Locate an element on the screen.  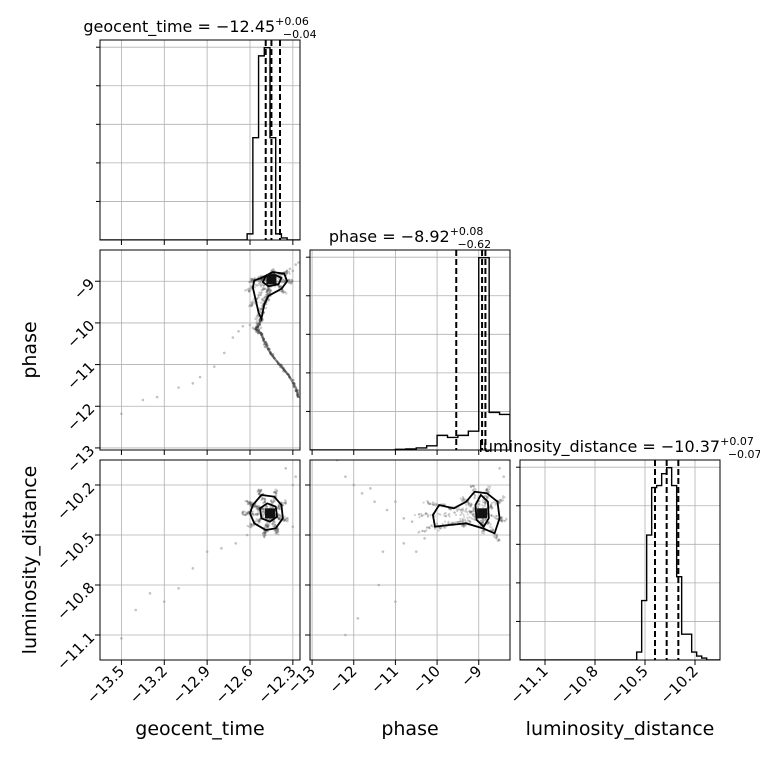
x-tick-label: −10 is located at coordinates (426, 679).